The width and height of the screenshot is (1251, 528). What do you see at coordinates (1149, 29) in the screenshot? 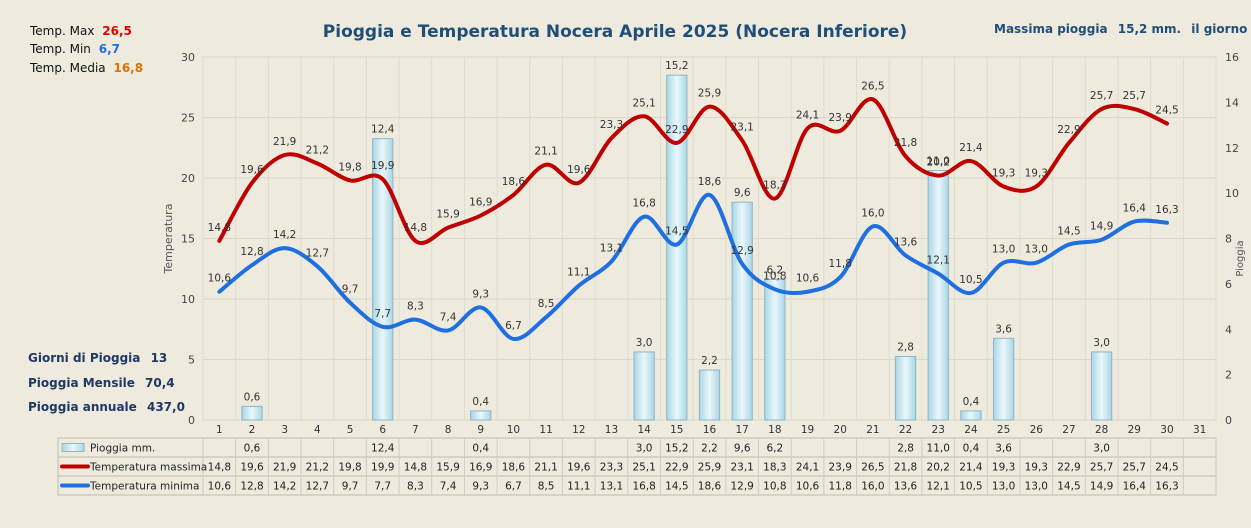
I see `max-rain-value: 15,2 mm.` at bounding box center [1149, 29].